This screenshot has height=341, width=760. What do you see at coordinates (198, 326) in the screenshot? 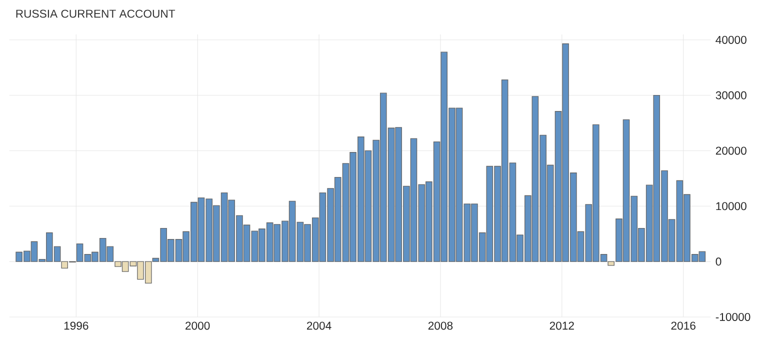
I see `x-tick-label: 2000` at bounding box center [198, 326].